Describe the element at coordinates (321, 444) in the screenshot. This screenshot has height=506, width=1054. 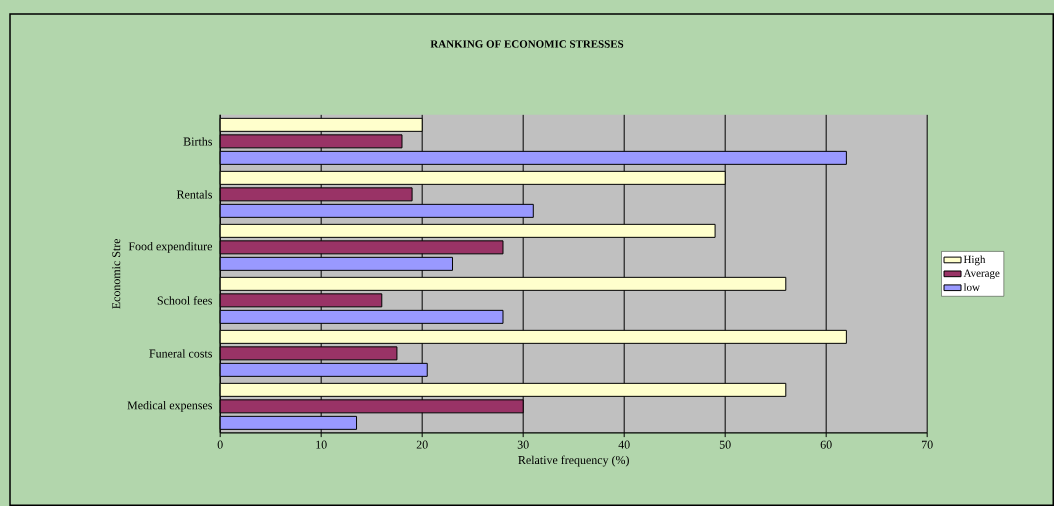
I see `x-tick-label: 10` at that location.